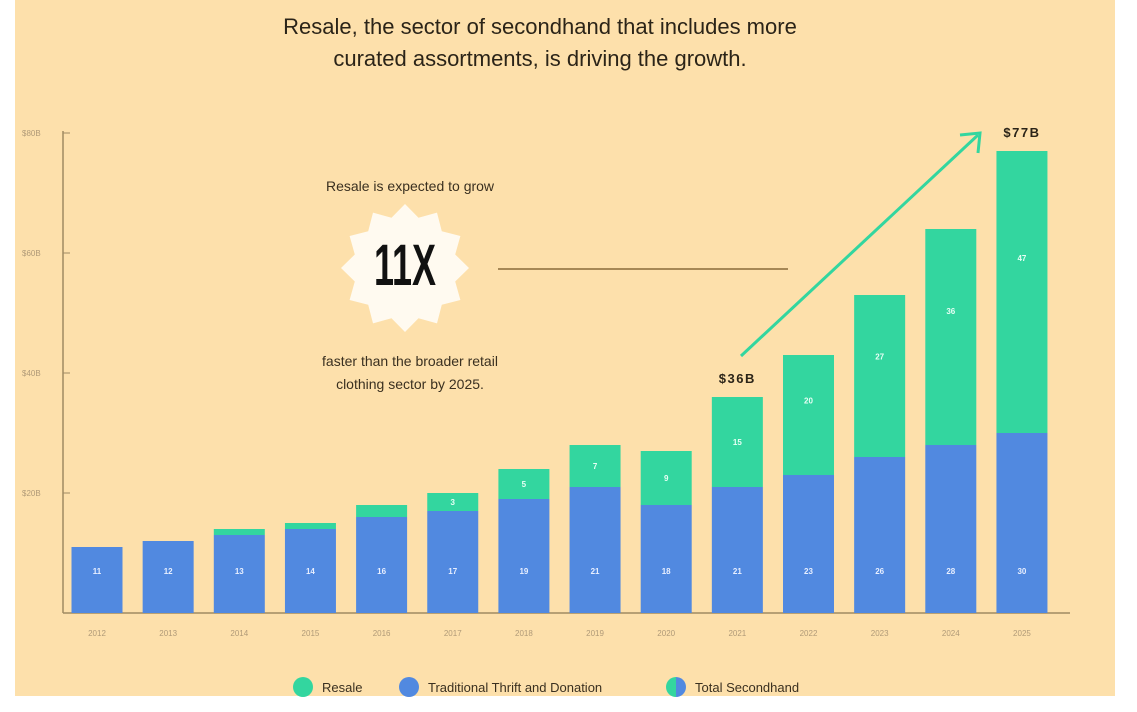  I want to click on bar-traditional-2020, so click(666, 559).